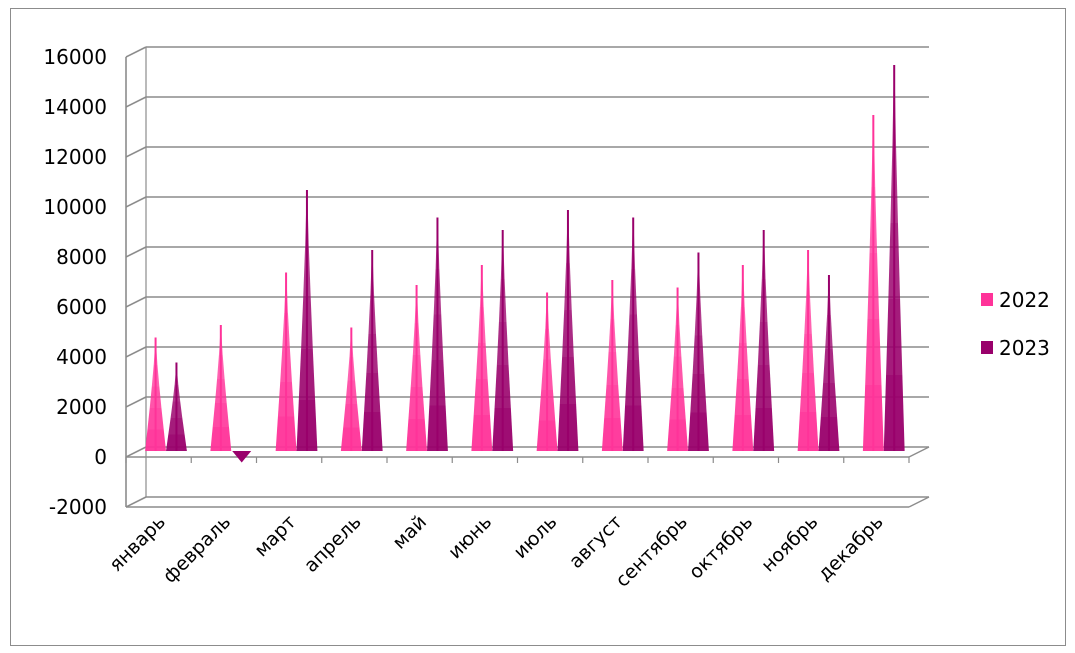 The height and width of the screenshot is (653, 1075). I want to click on y-tick-label: 4000, so click(81, 357).